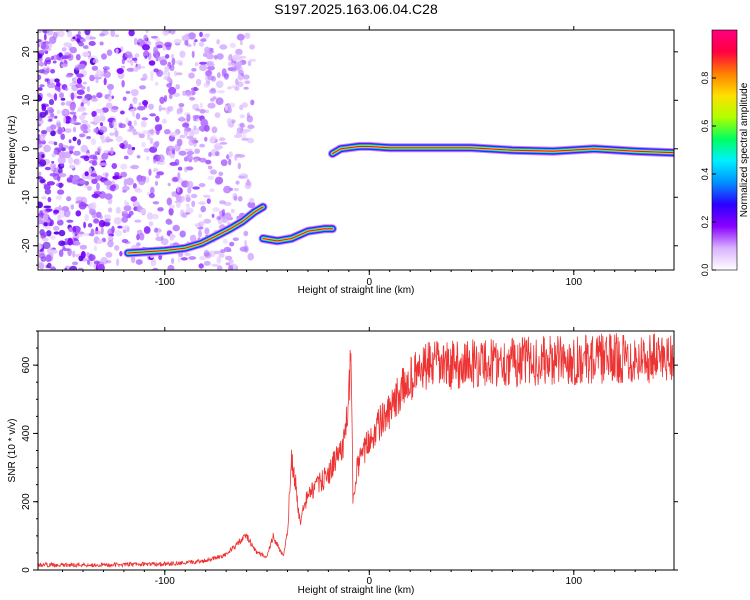  What do you see at coordinates (573, 581) in the screenshot?
I see `x-tick-label: 100` at bounding box center [573, 581].